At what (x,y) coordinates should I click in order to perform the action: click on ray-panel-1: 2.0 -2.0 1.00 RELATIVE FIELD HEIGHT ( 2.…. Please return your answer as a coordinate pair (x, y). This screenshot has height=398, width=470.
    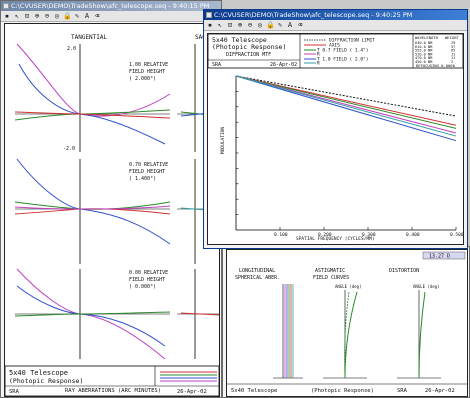
    Looking at the image, I should click on (117, 97).